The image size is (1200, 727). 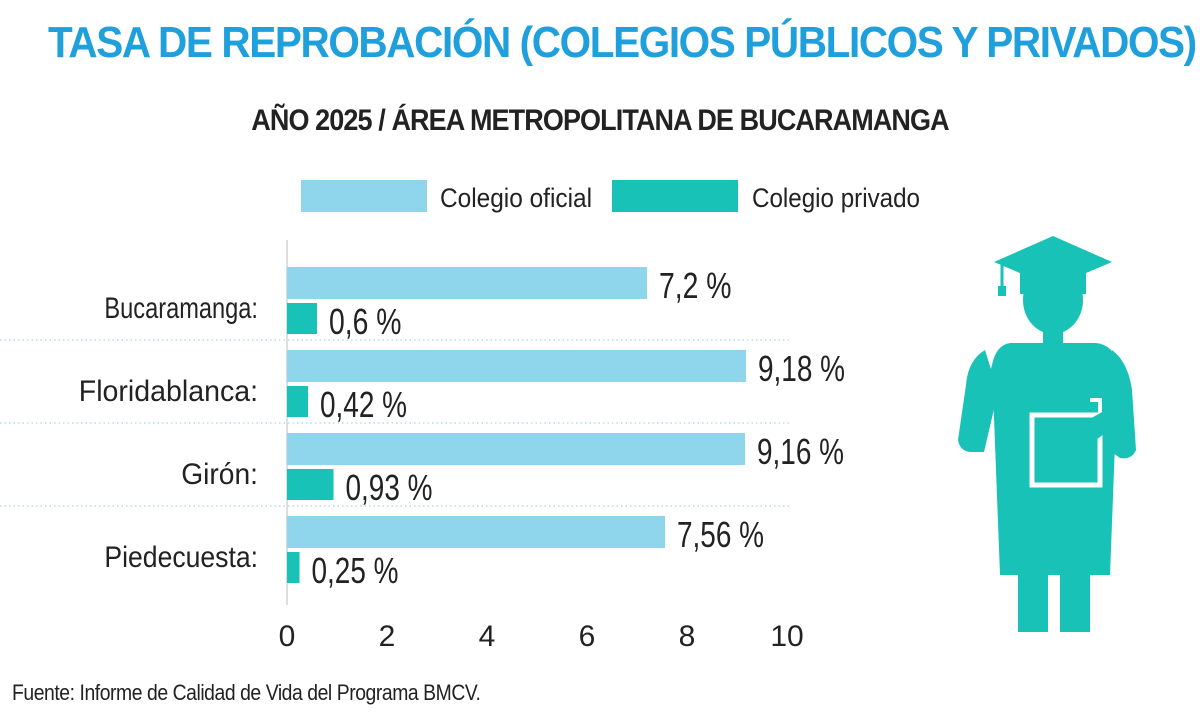 I want to click on legend-swatch-privado, so click(x=675, y=196).